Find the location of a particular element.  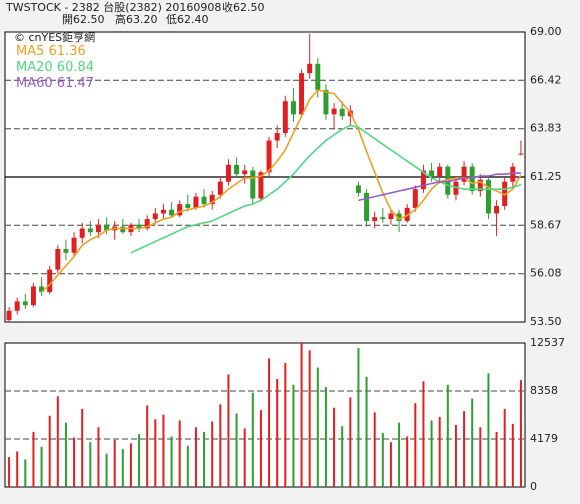

header-open: 開62.50 is located at coordinates (83, 19).